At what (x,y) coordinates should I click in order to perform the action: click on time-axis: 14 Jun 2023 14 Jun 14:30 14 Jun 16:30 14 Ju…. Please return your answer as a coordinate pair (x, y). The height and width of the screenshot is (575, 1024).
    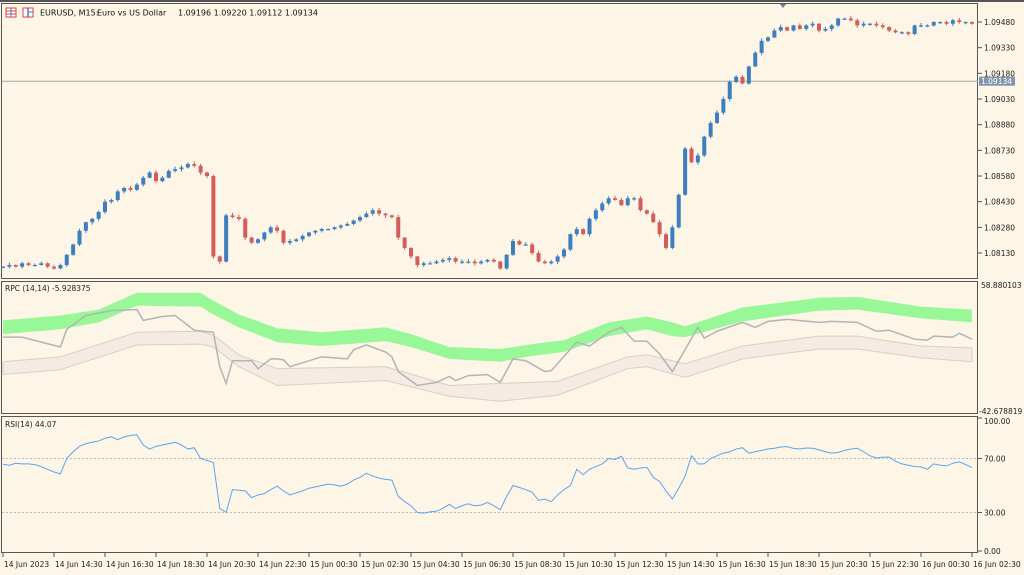
    Looking at the image, I should click on (511, 561).